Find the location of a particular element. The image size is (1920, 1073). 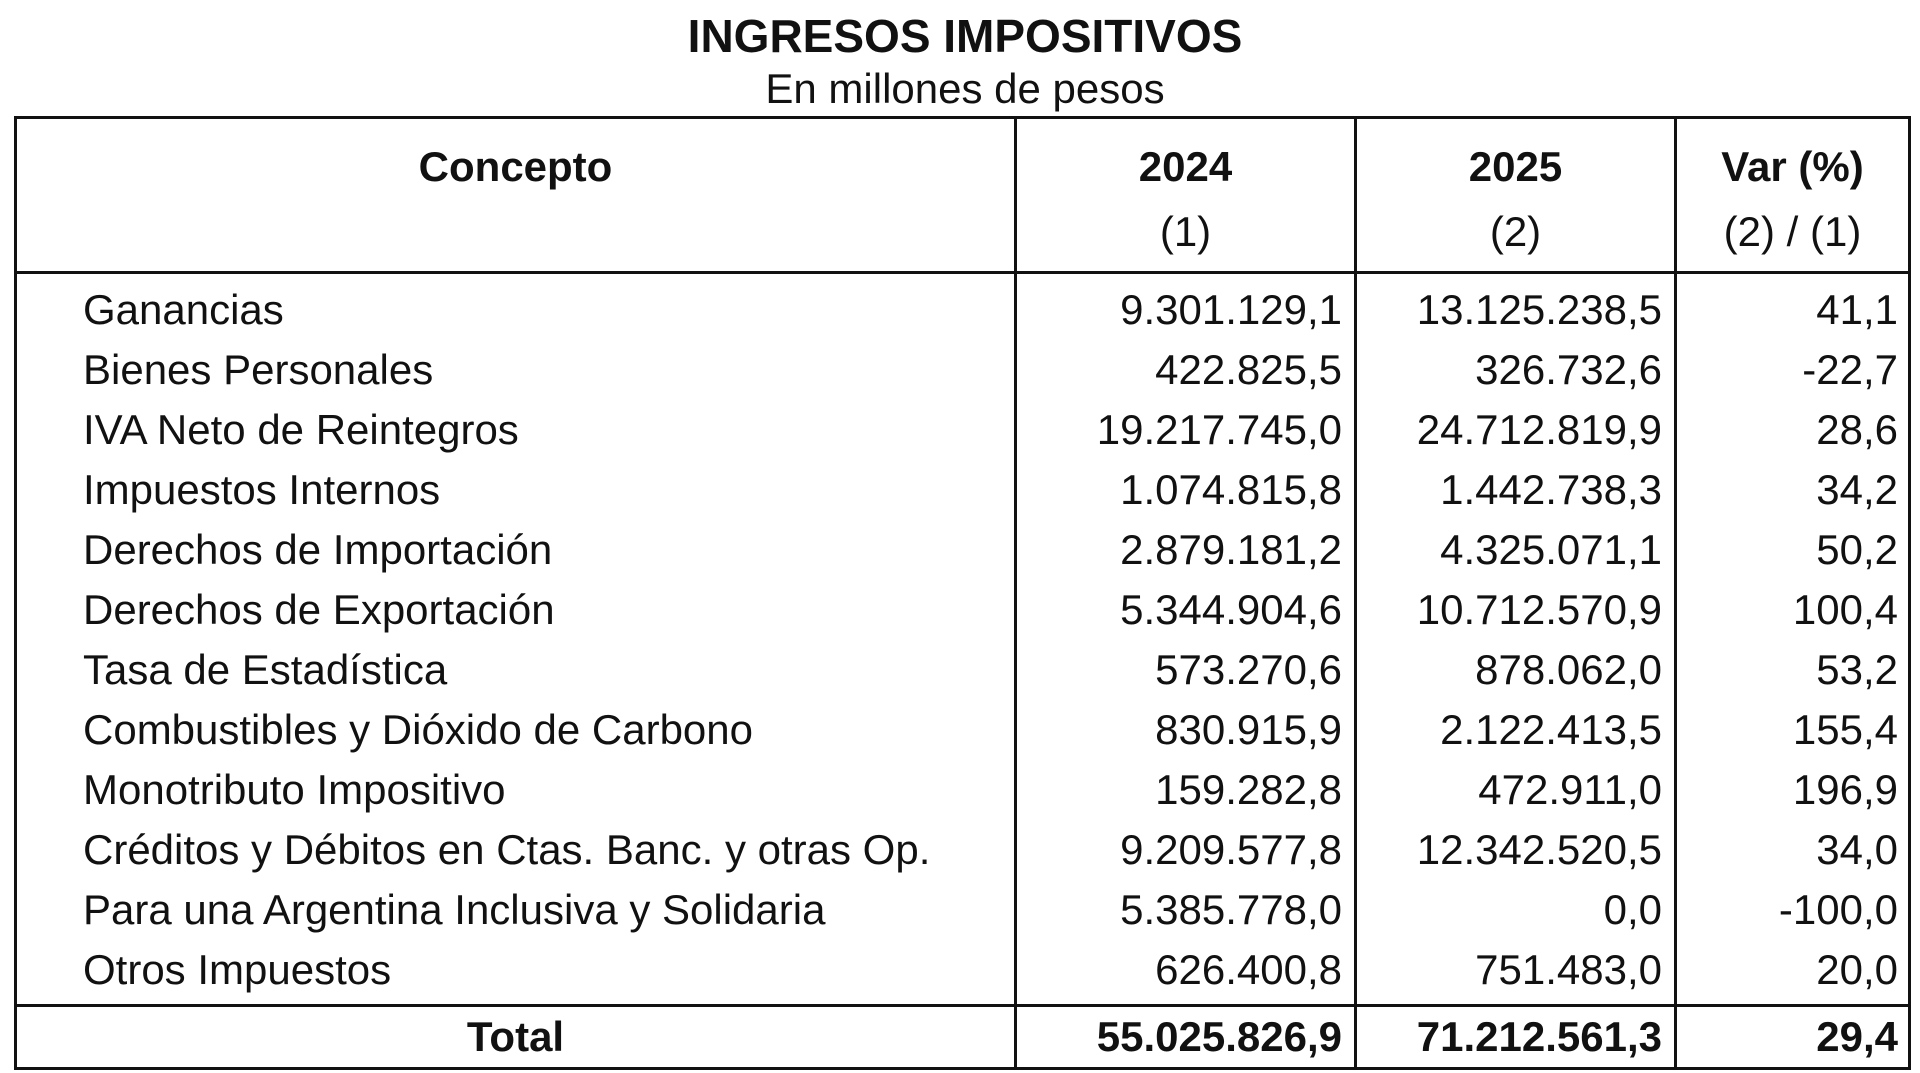

table-title: INGRESOS IMPOSITIVOS is located at coordinates (965, 36).